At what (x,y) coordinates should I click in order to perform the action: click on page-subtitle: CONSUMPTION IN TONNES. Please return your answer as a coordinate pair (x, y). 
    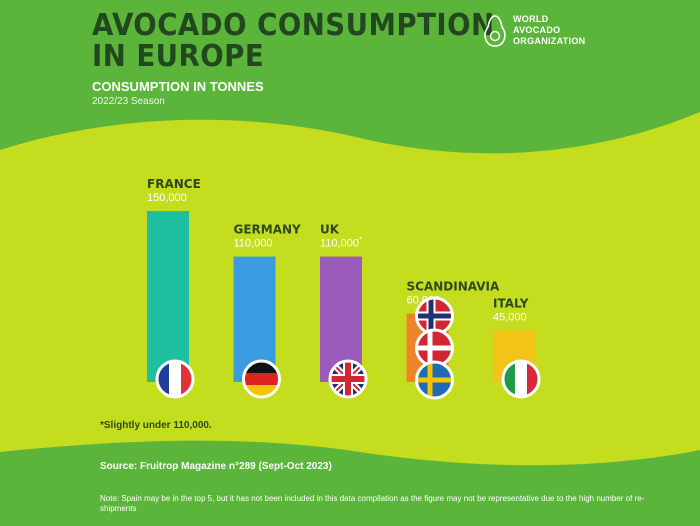
    Looking at the image, I should click on (178, 86).